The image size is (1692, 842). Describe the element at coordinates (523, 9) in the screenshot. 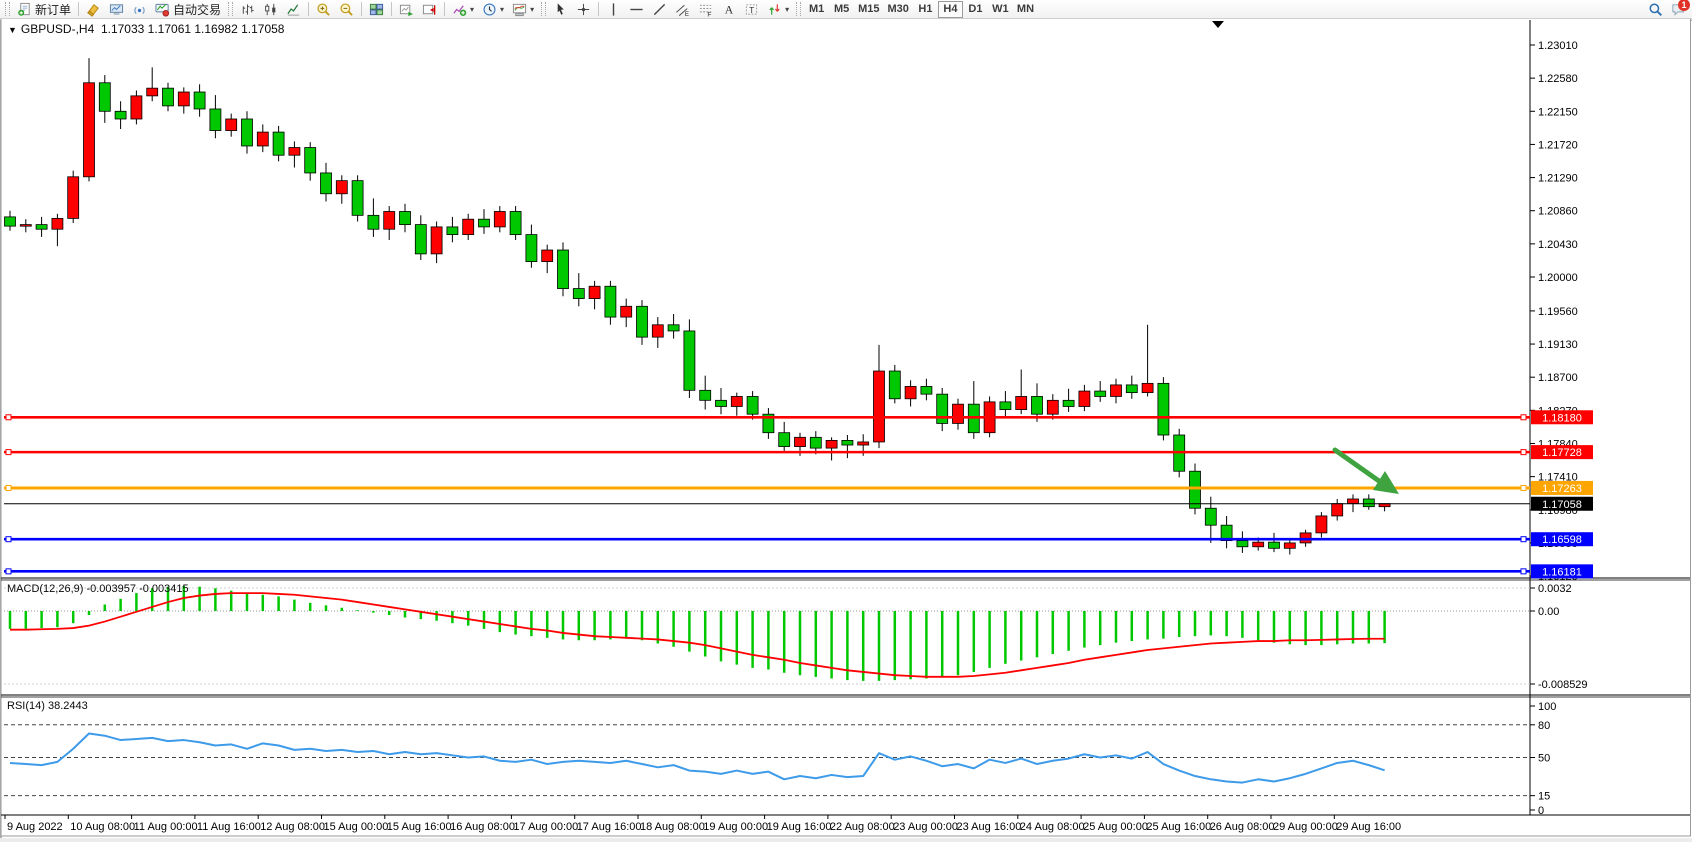

I see `templates-button: ▾` at that location.